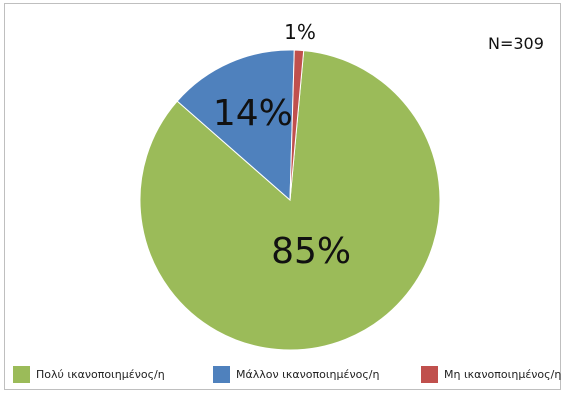 This screenshot has width=567, height=395. Describe the element at coordinates (308, 374) in the screenshot. I see `legend-label-rather-satisfied: Μάλλον ικανοποιημένος/η` at that location.